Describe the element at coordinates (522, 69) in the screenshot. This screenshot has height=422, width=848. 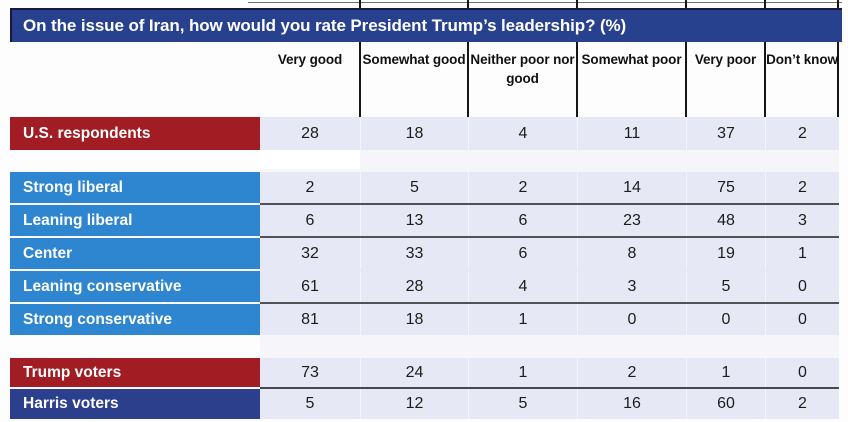
I see `column-header-neither: Neither poor nor good` at that location.